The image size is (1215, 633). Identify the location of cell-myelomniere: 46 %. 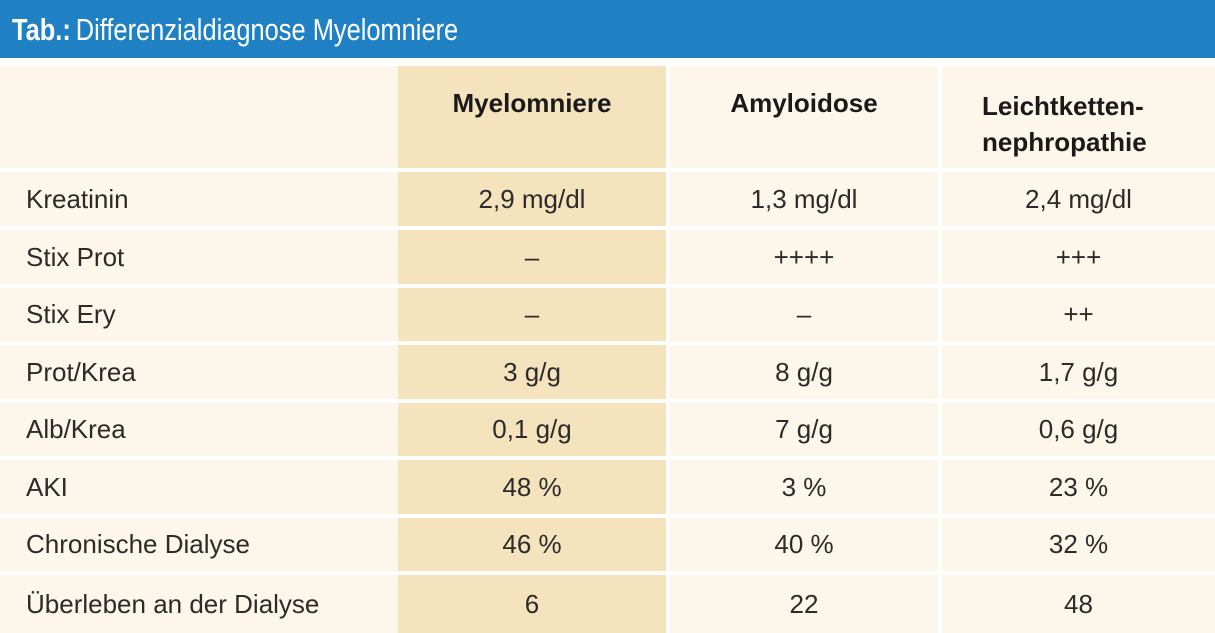
(532, 544).